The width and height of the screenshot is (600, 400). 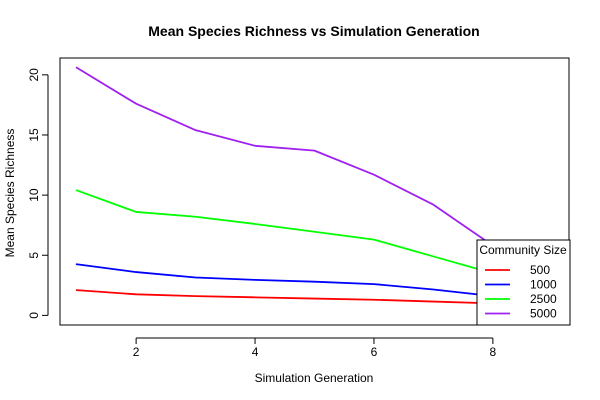 I want to click on x-tick-label: 4, so click(x=255, y=352).